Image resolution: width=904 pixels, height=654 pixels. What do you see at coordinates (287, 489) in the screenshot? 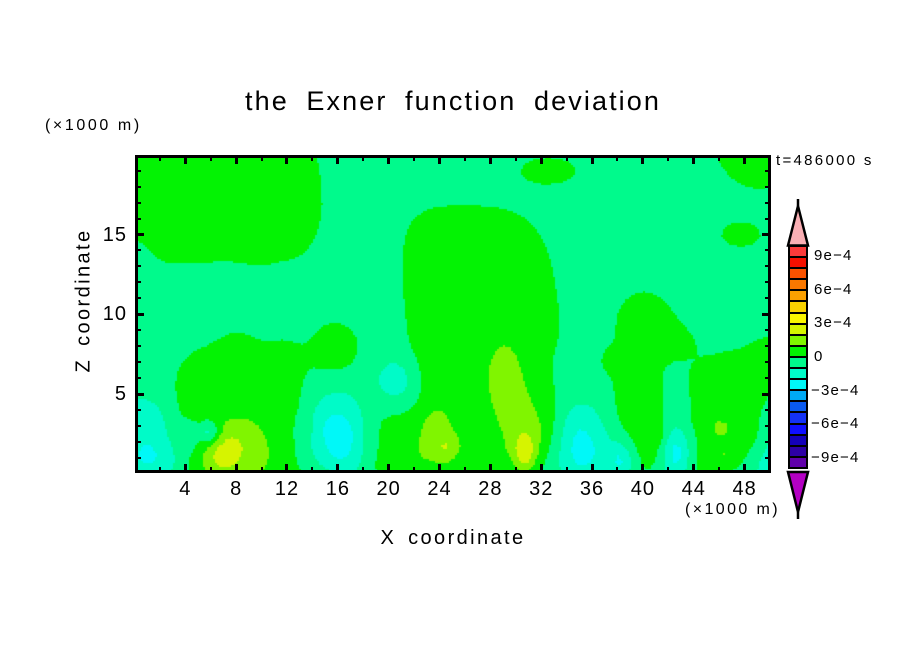
I see `x-tick-label: 12` at bounding box center [287, 489].